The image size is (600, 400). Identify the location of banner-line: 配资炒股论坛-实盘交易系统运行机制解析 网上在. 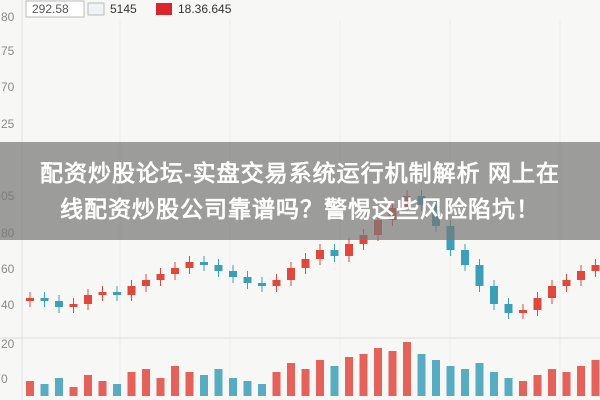
(300, 173).